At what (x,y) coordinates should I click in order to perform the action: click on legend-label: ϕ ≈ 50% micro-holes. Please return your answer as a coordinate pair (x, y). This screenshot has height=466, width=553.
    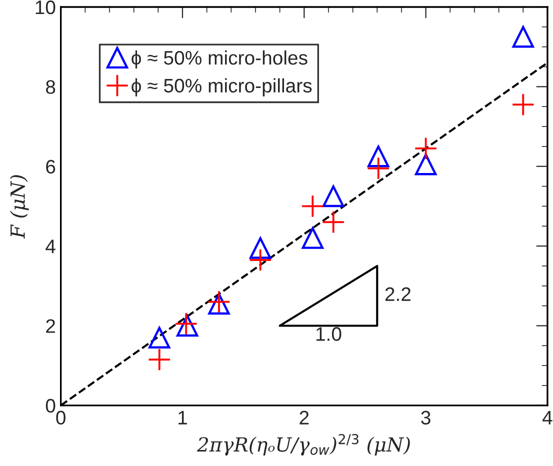
    Looking at the image, I should click on (220, 59).